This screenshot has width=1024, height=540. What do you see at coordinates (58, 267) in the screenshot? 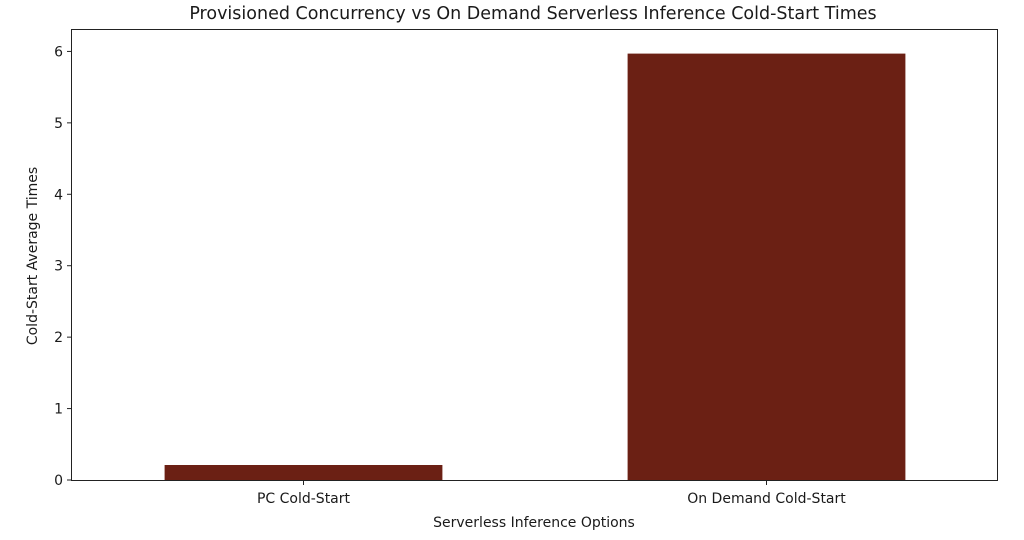
I see `y-tick-label: 3` at bounding box center [58, 267].